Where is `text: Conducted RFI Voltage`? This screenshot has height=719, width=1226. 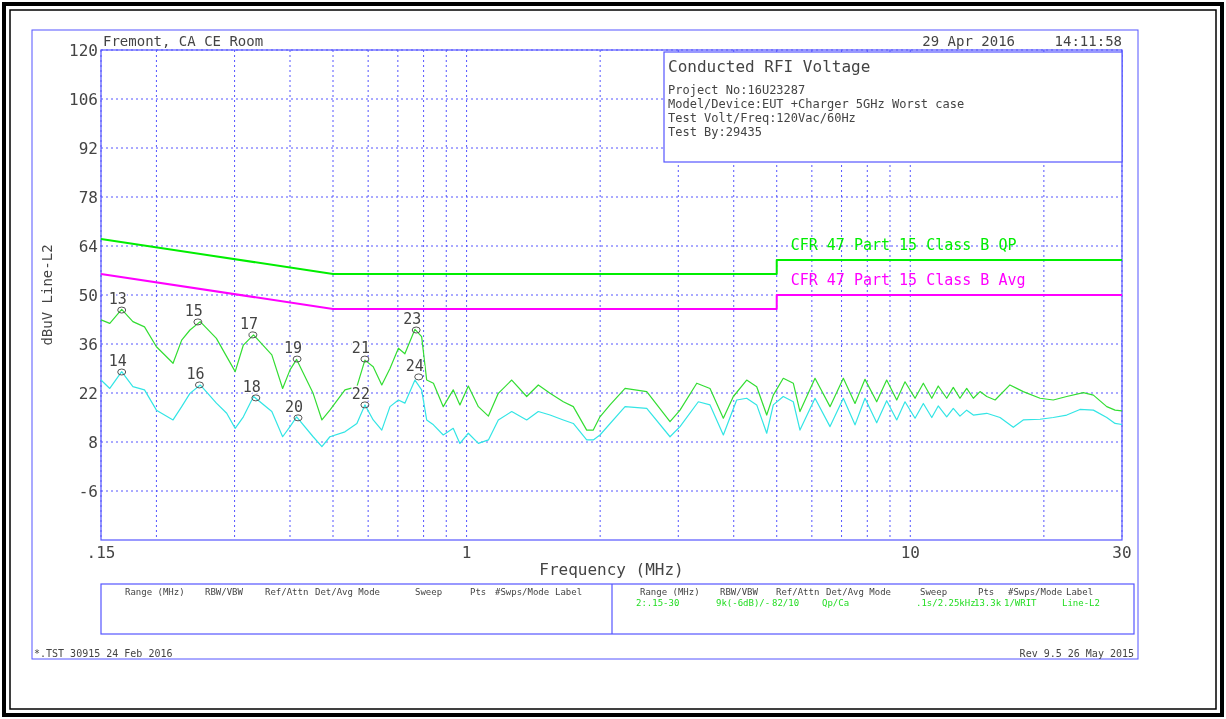
text: Conducted RFI Voltage is located at coordinates (769, 66).